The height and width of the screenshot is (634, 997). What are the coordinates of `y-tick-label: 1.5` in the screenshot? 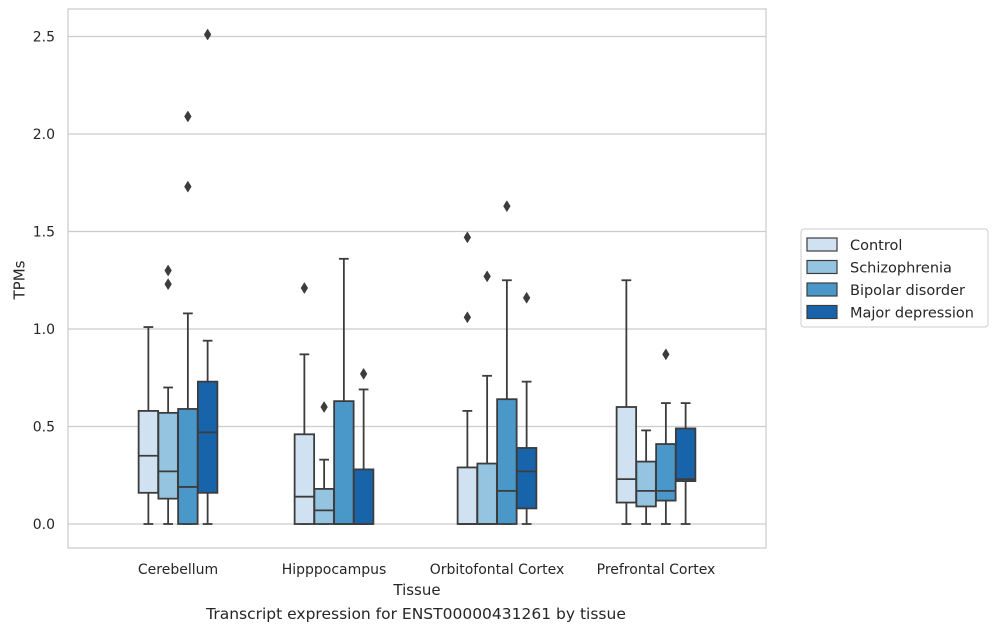 It's located at (44, 233).